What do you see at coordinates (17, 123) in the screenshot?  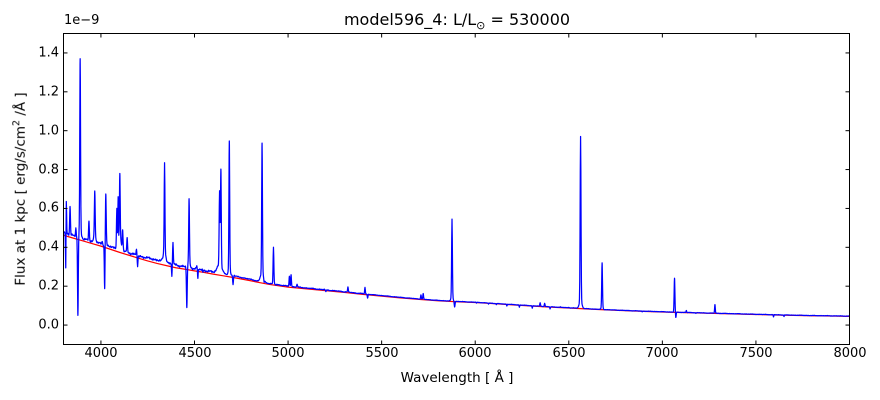 I see `ylabel-superscript: 2` at bounding box center [17, 123].